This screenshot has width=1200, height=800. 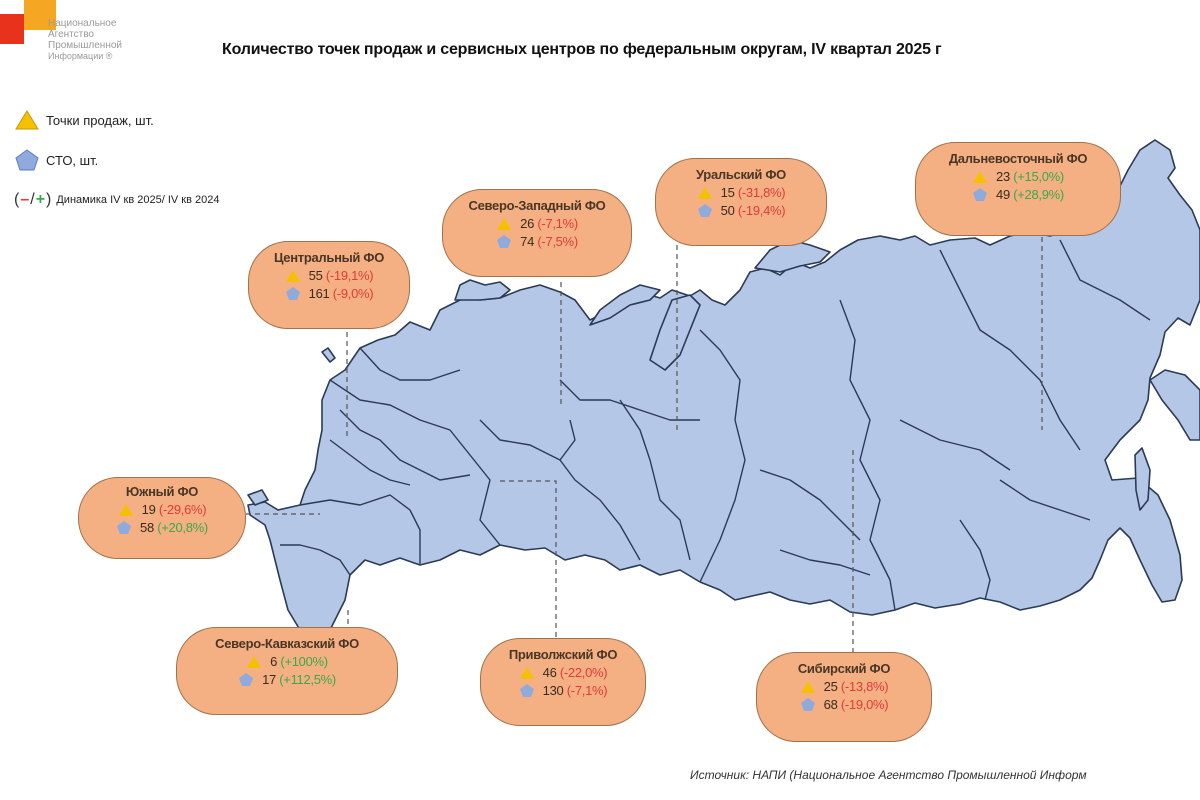 I want to click on bubble-central: Центральный ФО 55 (-19,1%) 161 (-9,0%), so click(x=329, y=285).